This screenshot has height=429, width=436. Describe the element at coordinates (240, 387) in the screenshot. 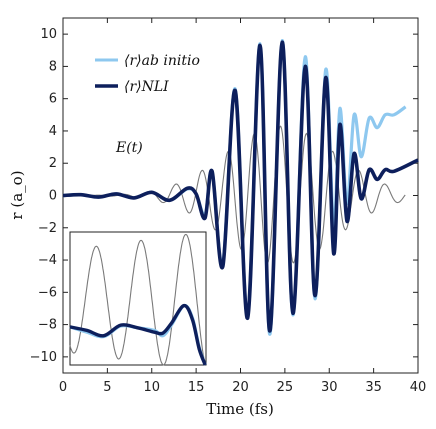

I see `x-tick-label: 20` at that location.